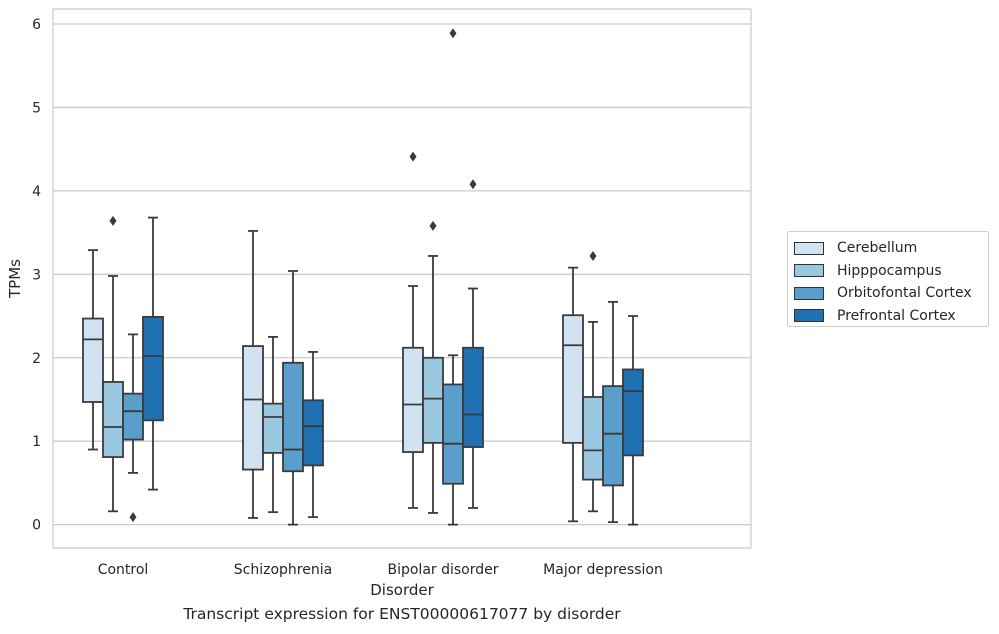  What do you see at coordinates (877, 248) in the screenshot?
I see `legend-label: Cerebellum` at bounding box center [877, 248].